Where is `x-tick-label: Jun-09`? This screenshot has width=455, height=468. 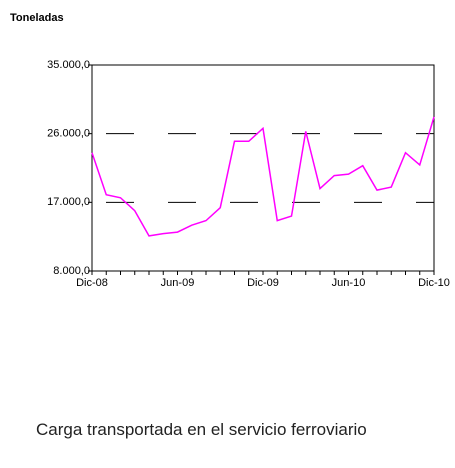
x-tick-label: Jun-09 is located at coordinates (178, 283).